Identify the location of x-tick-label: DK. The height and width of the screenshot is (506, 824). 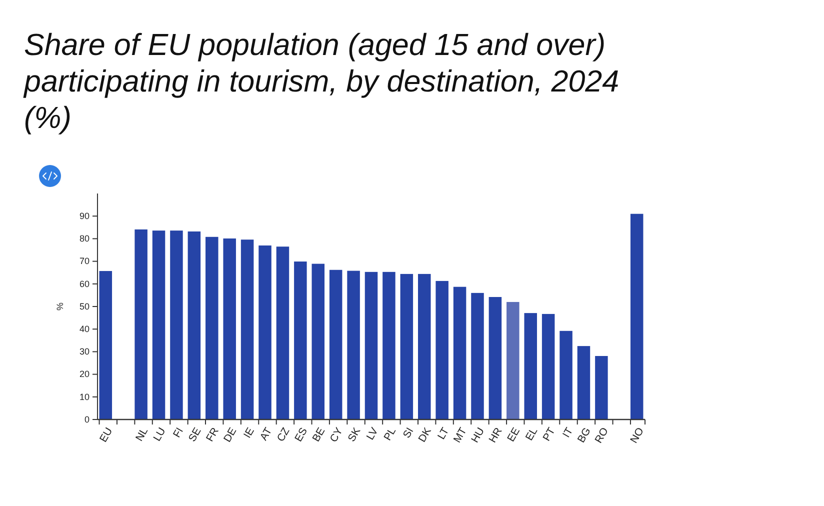
(425, 435).